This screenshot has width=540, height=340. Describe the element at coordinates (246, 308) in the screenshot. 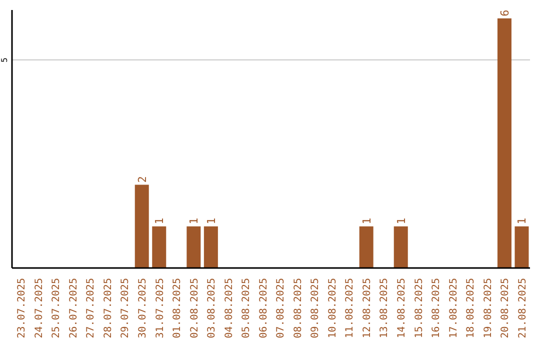

I see `x-tick-label: 05.08.2025` at that location.